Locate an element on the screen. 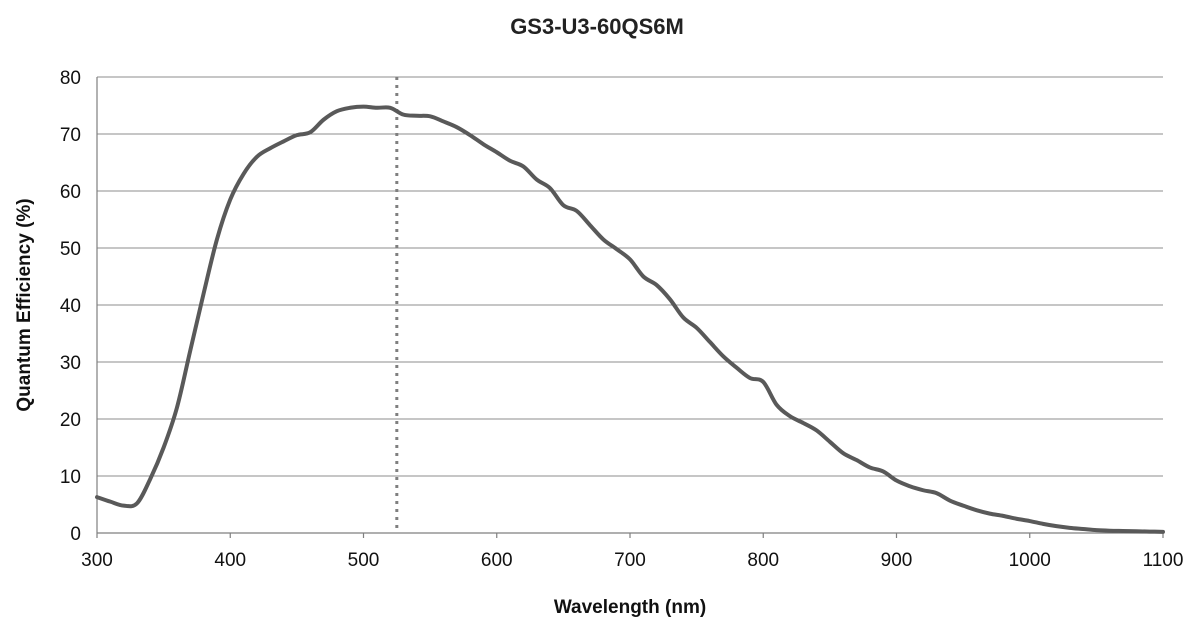  x-tick-label-700: 700 is located at coordinates (630, 560).